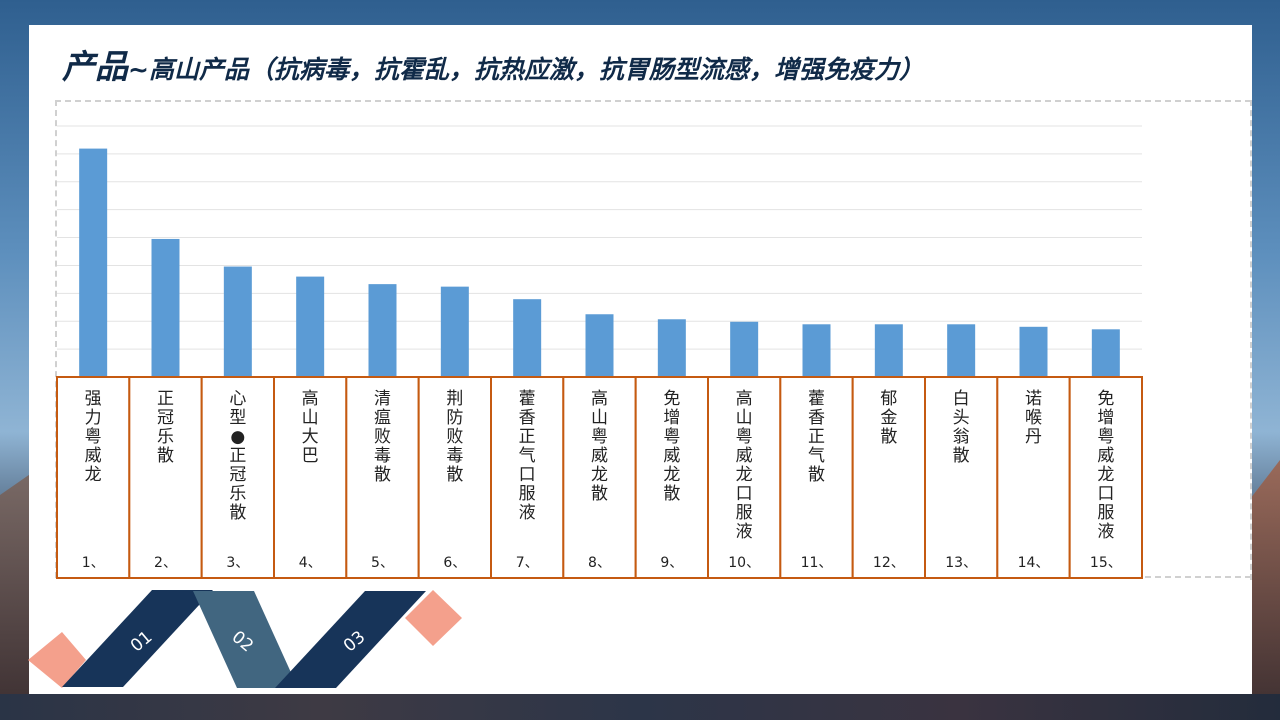  What do you see at coordinates (671, 446) in the screenshot?
I see `category-label-9: 免增粤威龙散` at bounding box center [671, 446].